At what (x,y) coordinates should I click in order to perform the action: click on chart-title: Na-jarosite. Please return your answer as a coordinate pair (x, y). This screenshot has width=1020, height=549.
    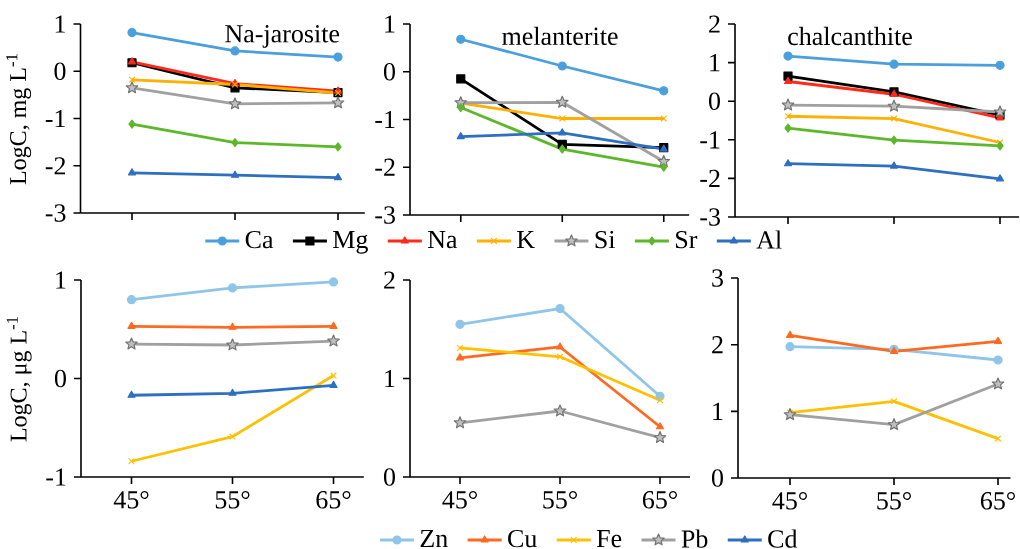
    Looking at the image, I should click on (282, 36).